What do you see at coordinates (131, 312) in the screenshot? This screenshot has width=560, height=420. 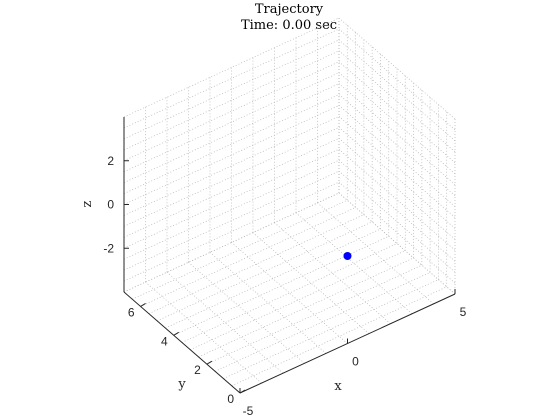 I see `y-tick-label: 6` at bounding box center [131, 312].